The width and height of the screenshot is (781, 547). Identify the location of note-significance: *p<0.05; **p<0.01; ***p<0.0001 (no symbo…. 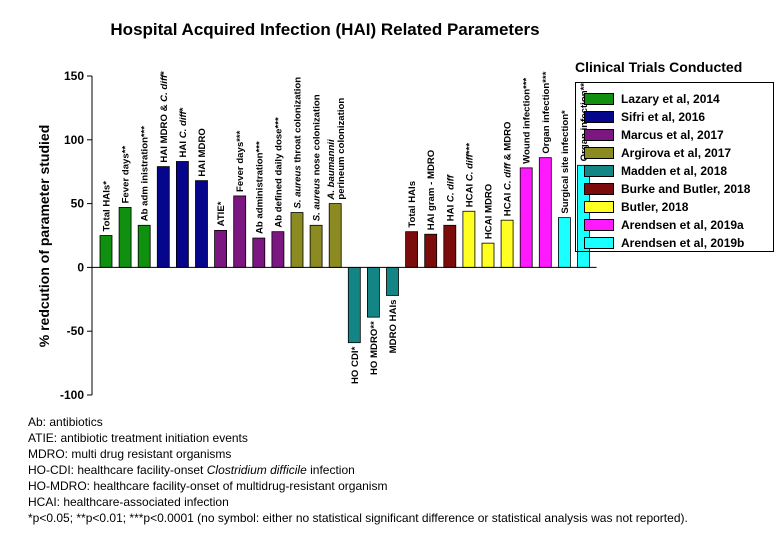
(358, 518).